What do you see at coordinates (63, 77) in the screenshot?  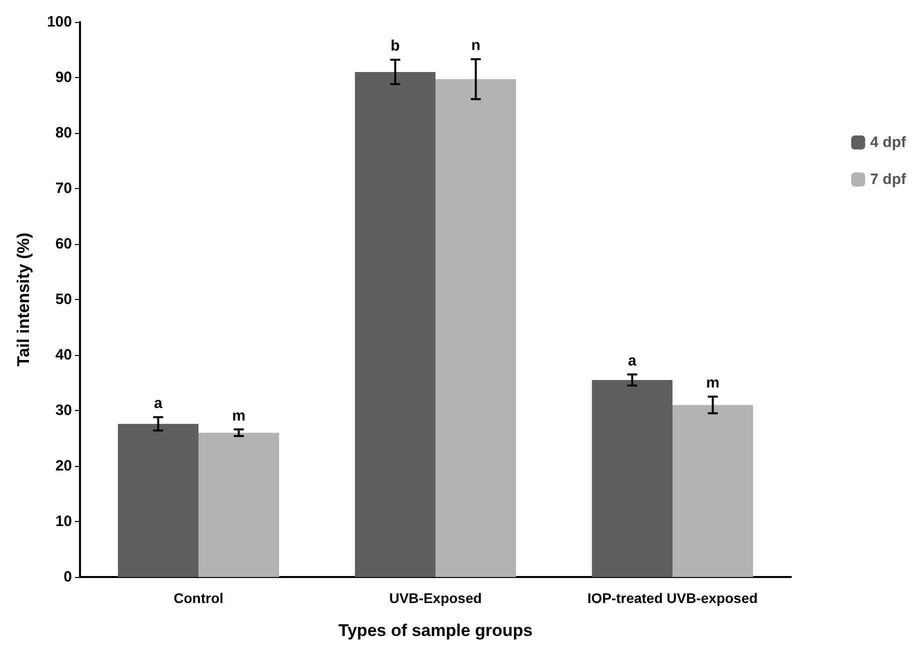 I see `y-tick-label: 90` at bounding box center [63, 77].